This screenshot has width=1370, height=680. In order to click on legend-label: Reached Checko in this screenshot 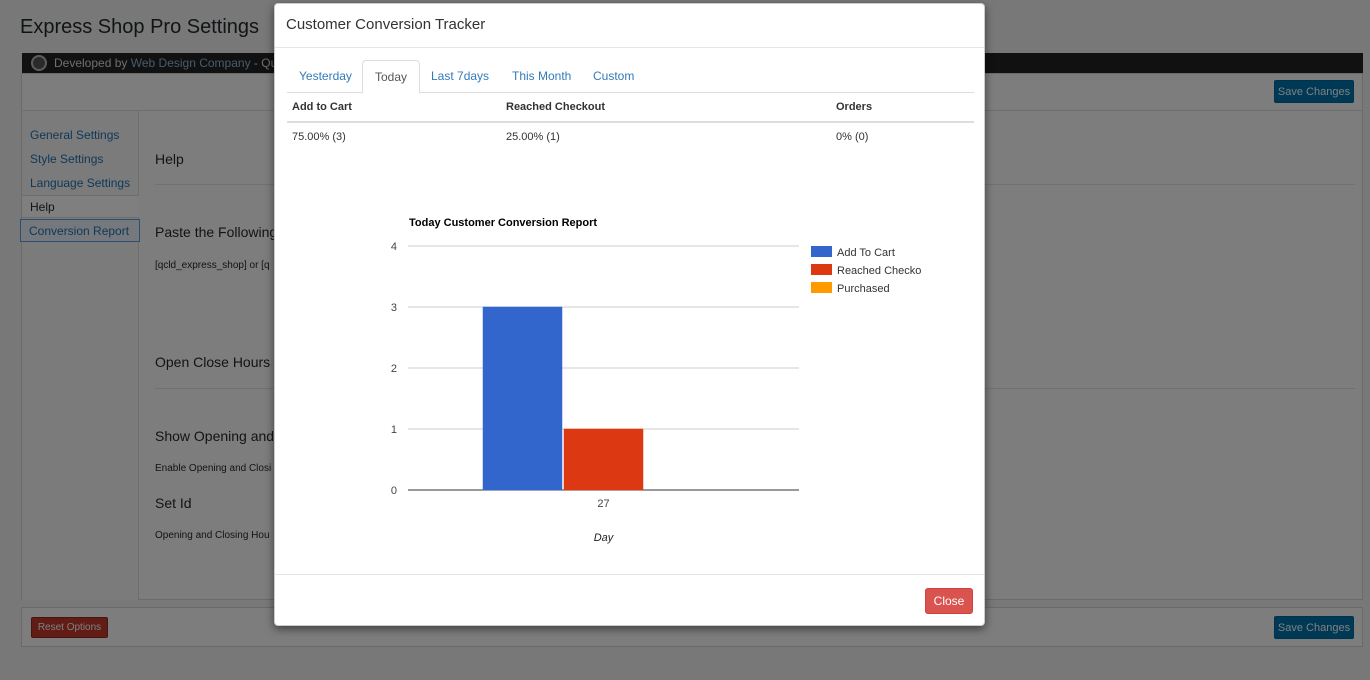, I will do `click(879, 271)`.